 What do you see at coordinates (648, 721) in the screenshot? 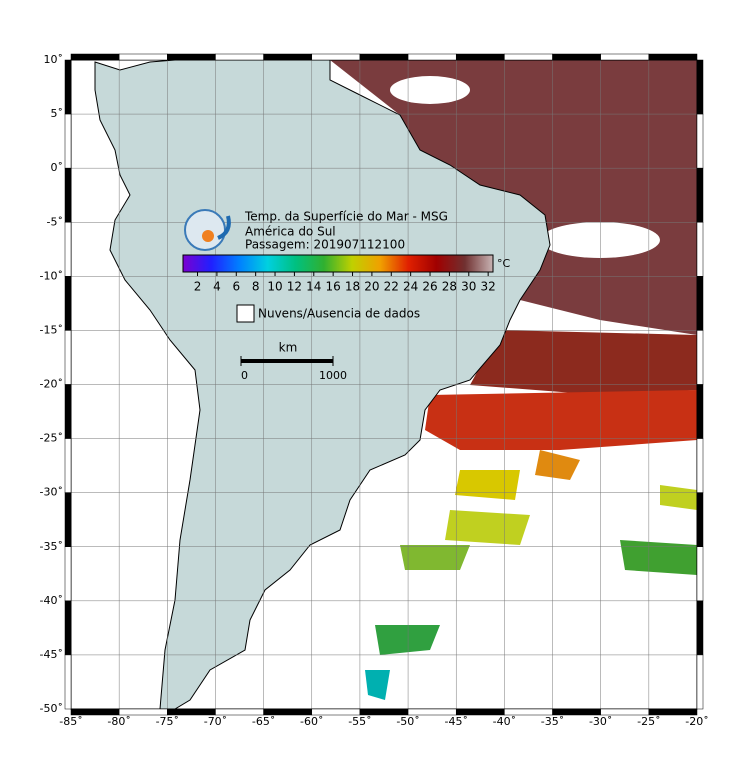
I see `x-tick-label: -25˚` at bounding box center [648, 721].